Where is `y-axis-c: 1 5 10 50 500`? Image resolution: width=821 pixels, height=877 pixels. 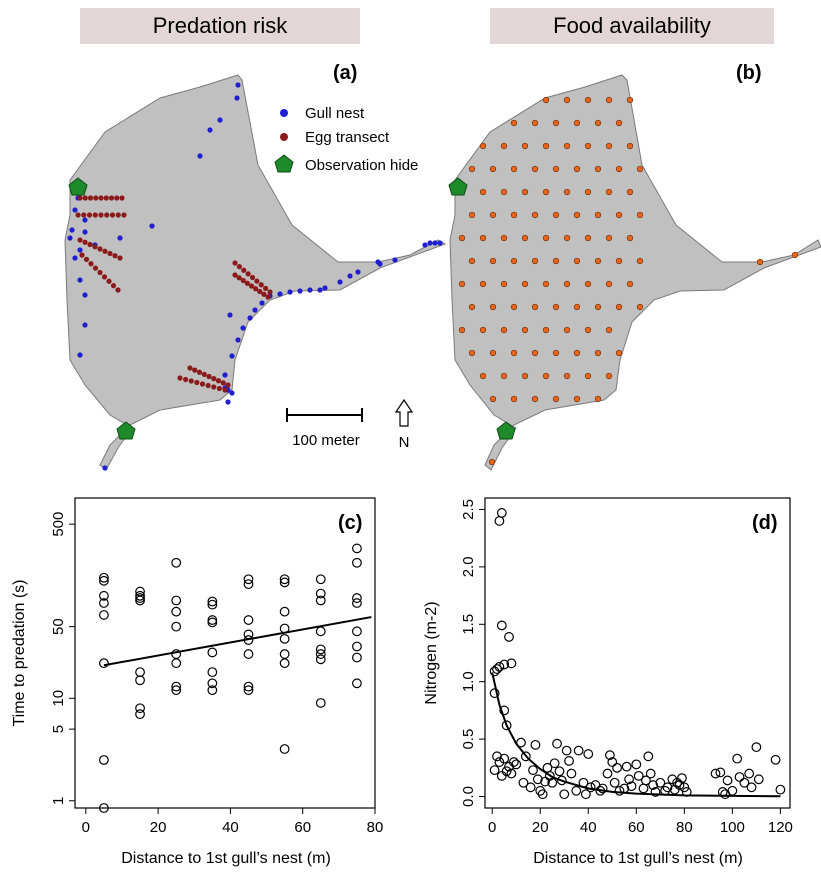
y-axis-c: 1 5 10 50 500 is located at coordinates (62, 658).